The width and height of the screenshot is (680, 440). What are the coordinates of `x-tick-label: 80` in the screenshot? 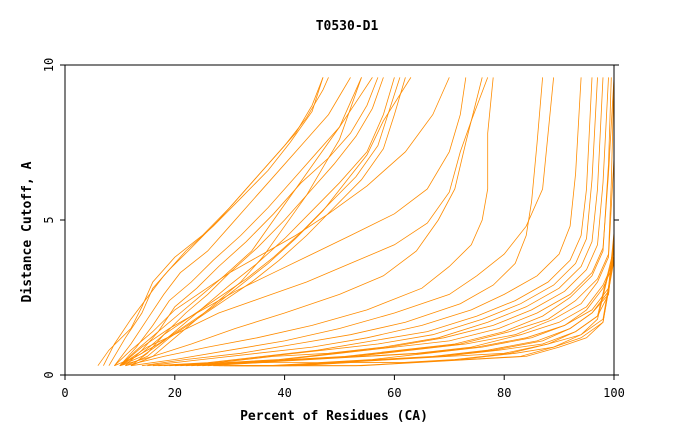 It's located at (504, 393).